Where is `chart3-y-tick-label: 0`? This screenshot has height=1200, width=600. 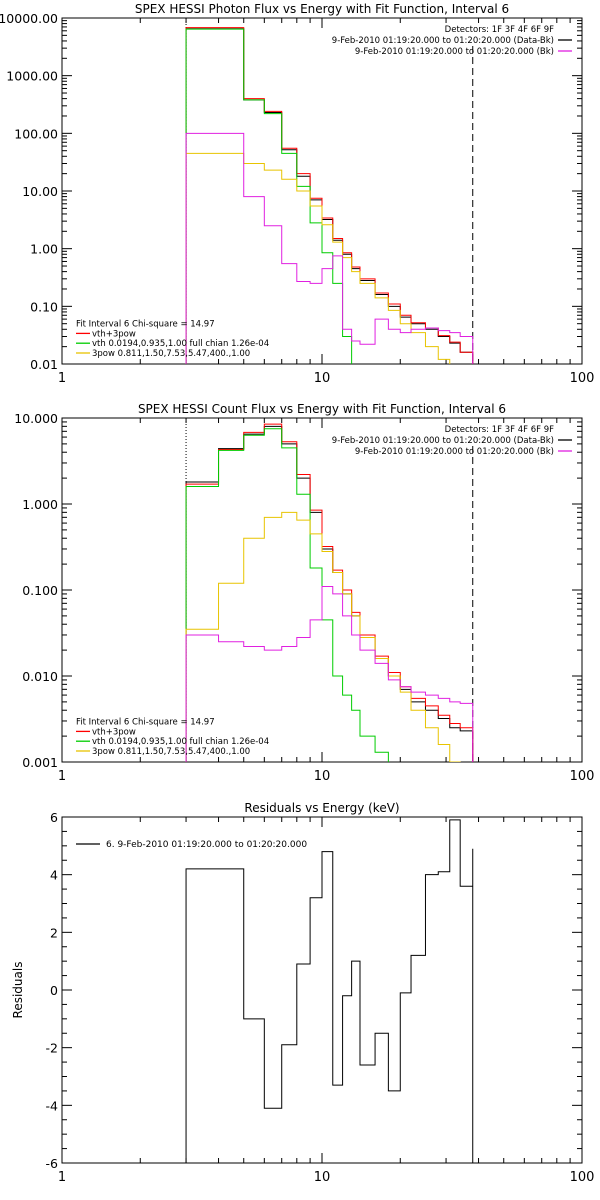
chart3-y-tick-label: 0 is located at coordinates (54, 990).